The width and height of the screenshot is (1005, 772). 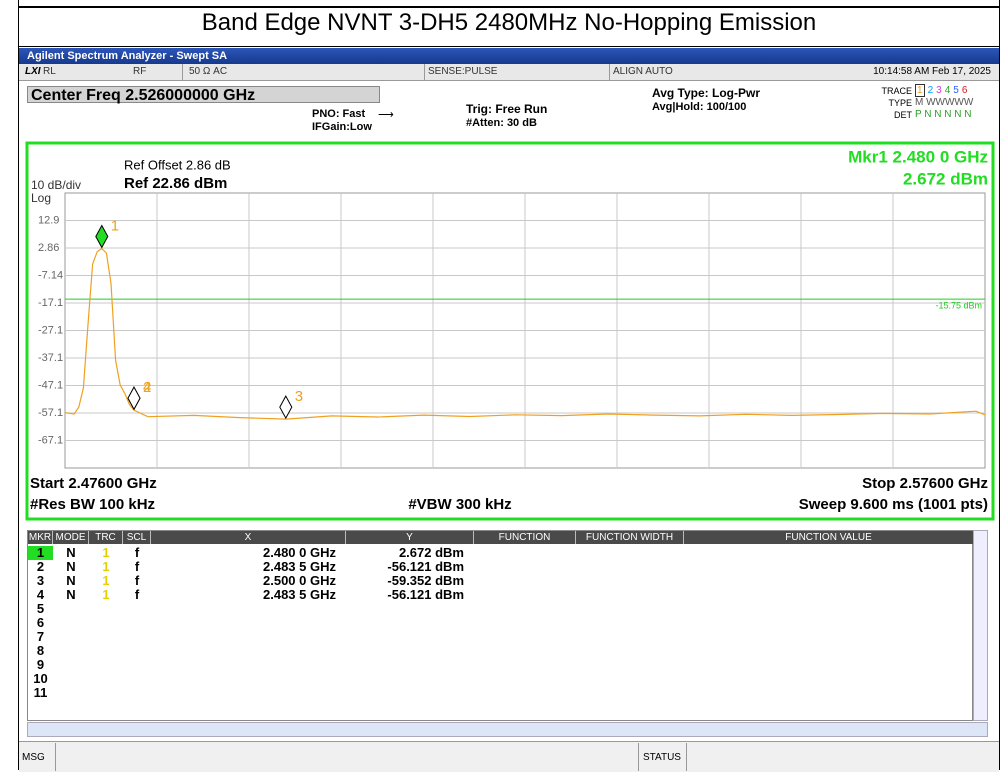 What do you see at coordinates (964, 90) in the screenshot?
I see `trace-number: 6` at bounding box center [964, 90].